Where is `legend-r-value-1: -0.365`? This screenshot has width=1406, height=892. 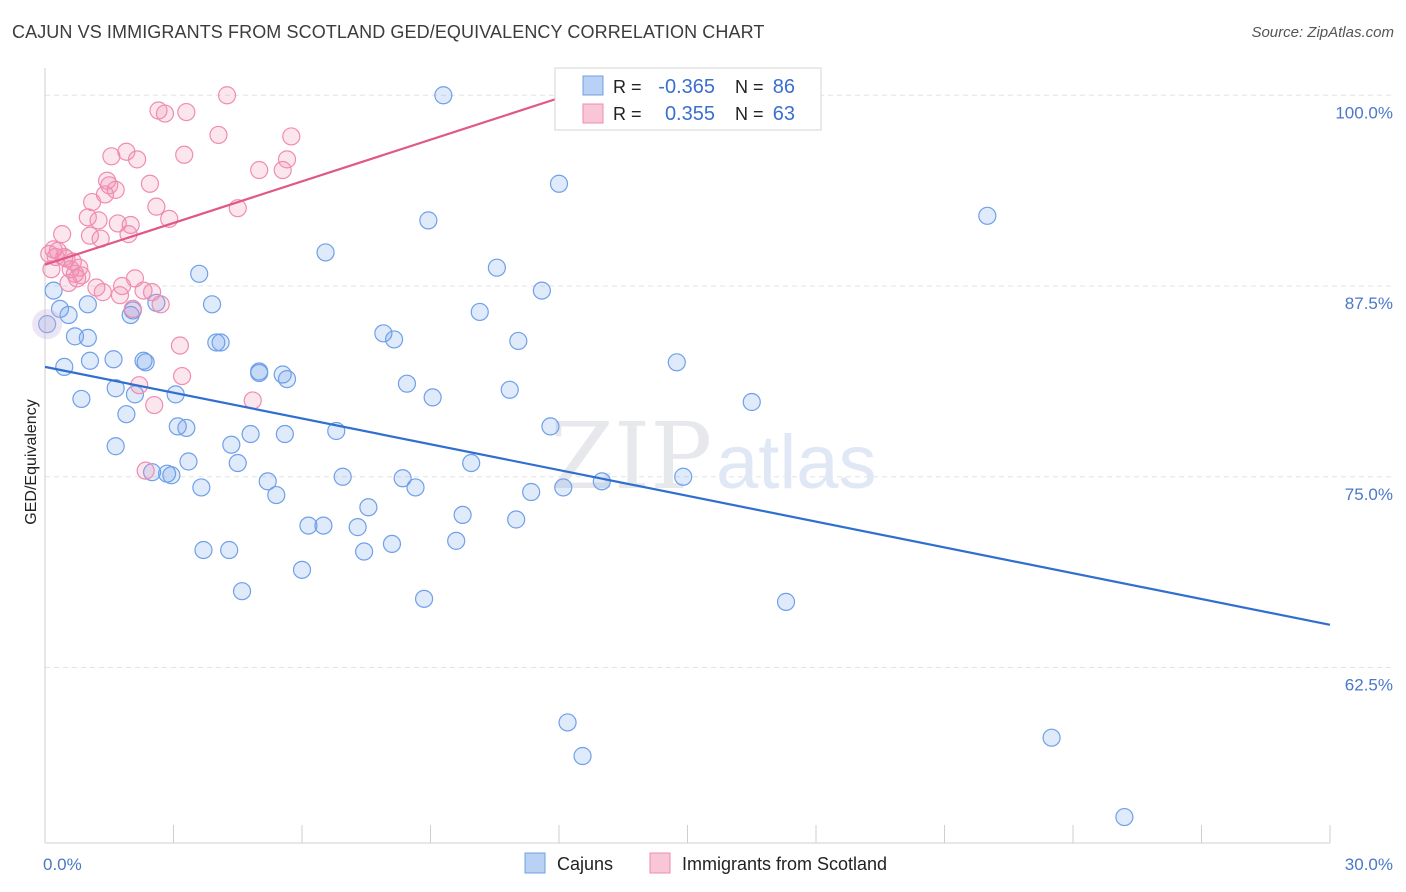 legend-r-value-1: -0.365 is located at coordinates (686, 87).